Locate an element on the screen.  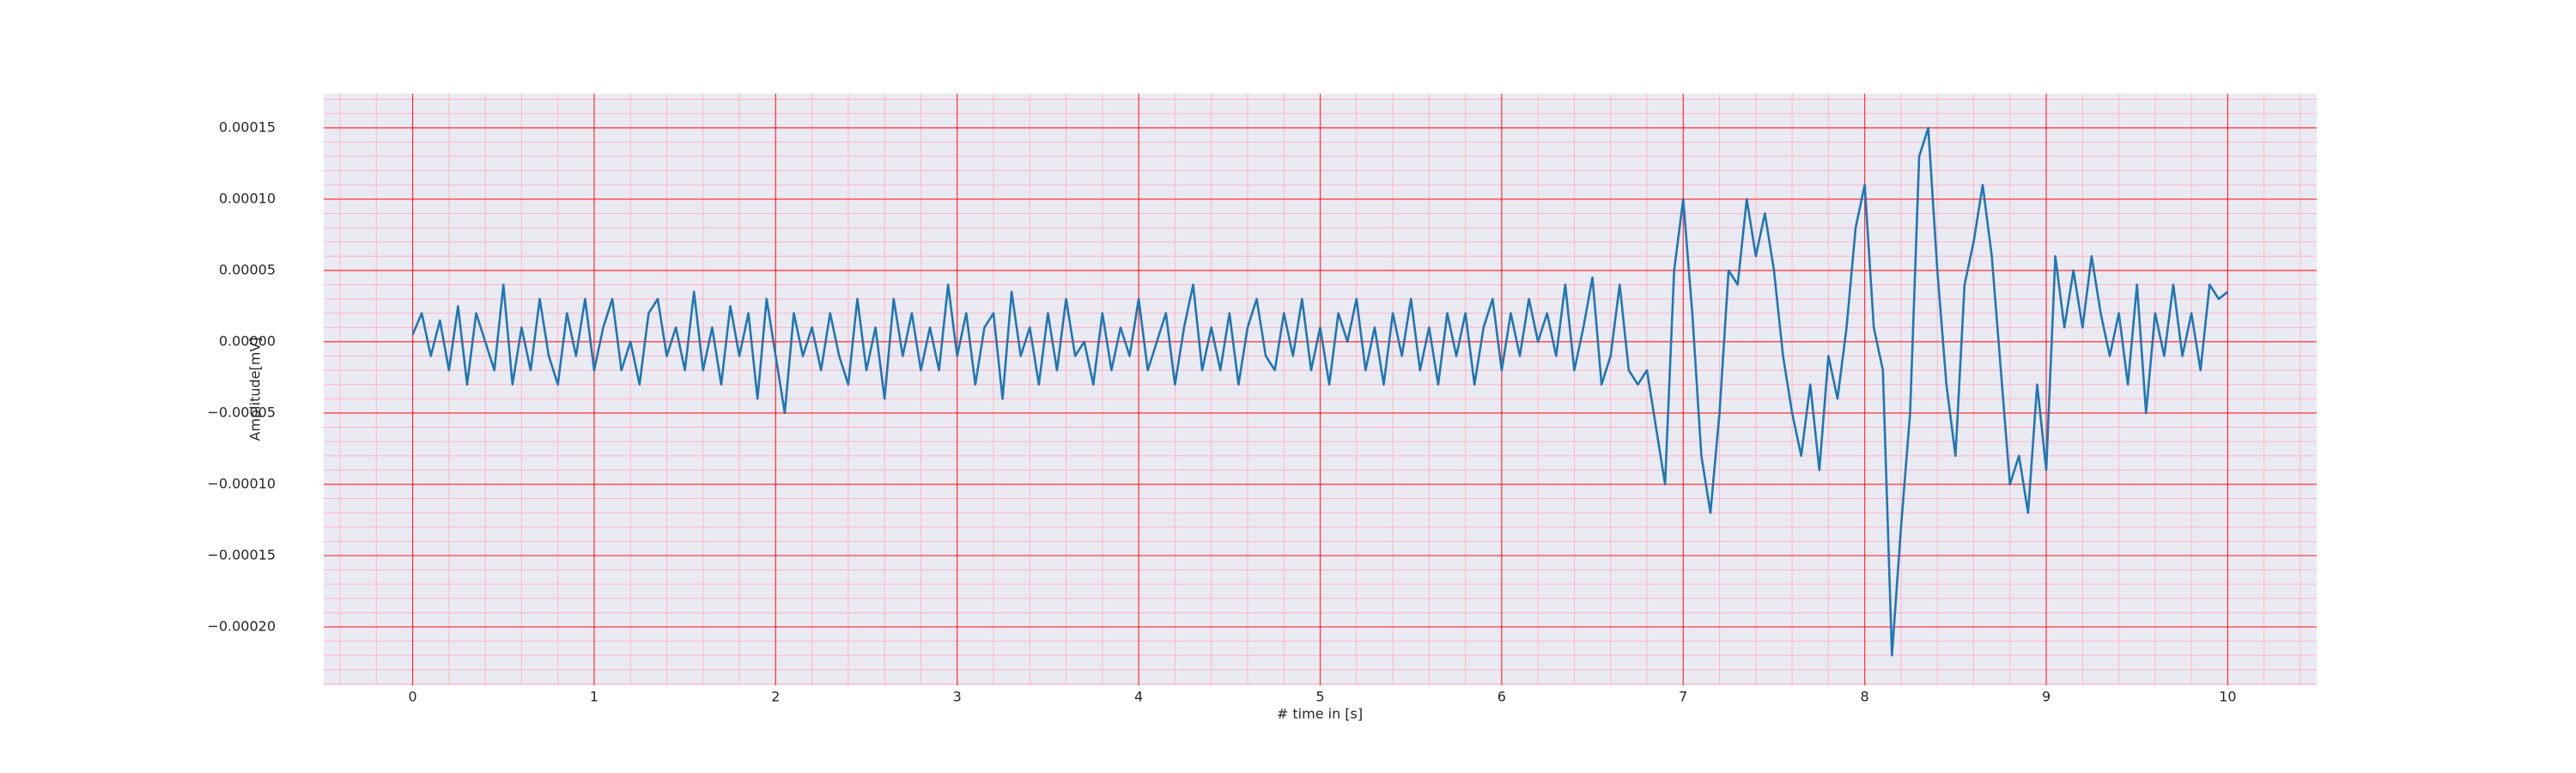
x-tick-label: 9 is located at coordinates (2046, 697).